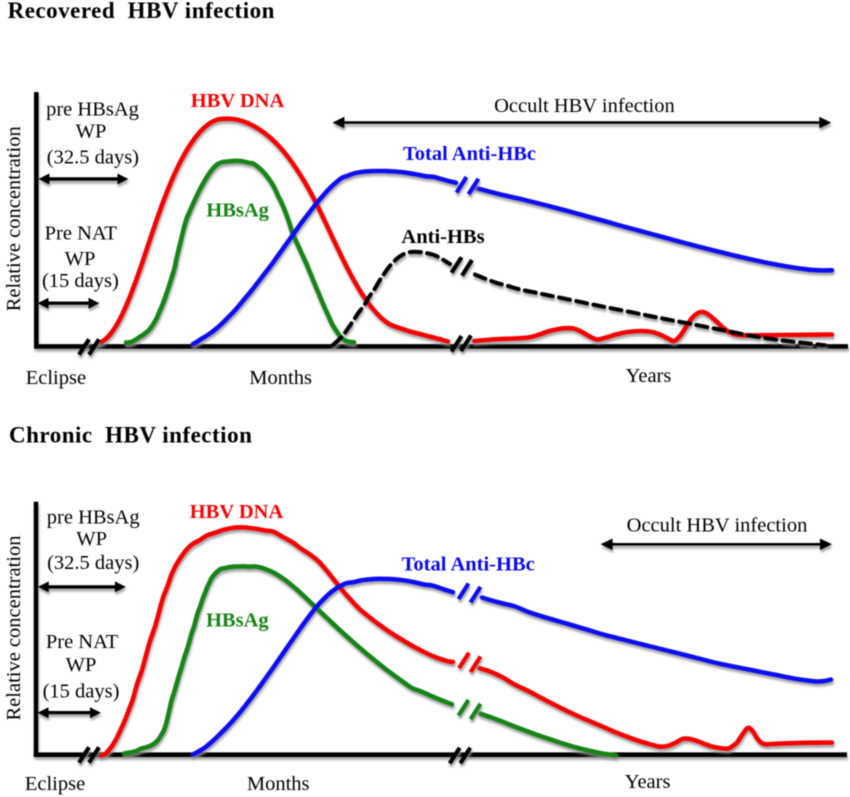 Image resolution: width=850 pixels, height=797 pixels. What do you see at coordinates (141, 11) in the screenshot?
I see `svg-text: Recovered HBV infection` at bounding box center [141, 11].